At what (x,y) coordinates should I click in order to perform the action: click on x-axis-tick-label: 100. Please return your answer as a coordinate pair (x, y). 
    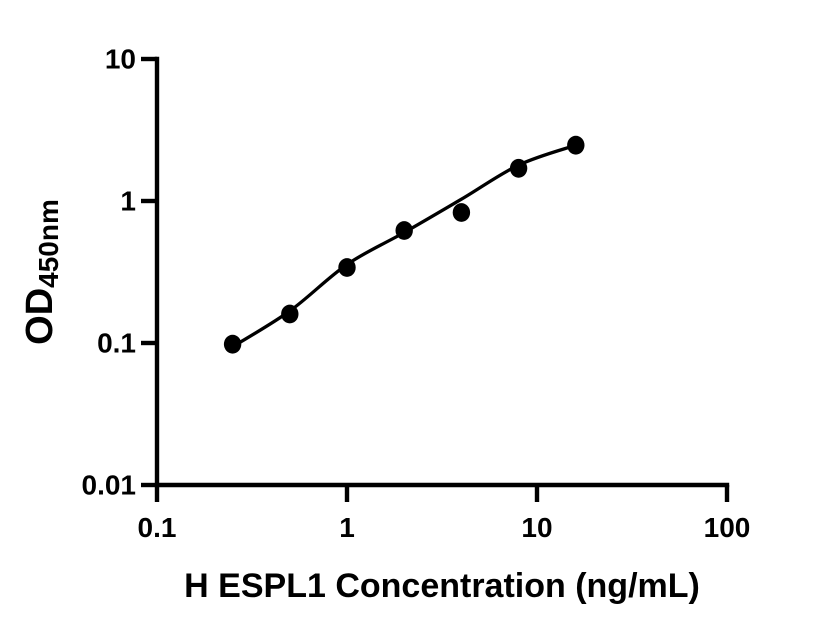
    Looking at the image, I should click on (727, 527).